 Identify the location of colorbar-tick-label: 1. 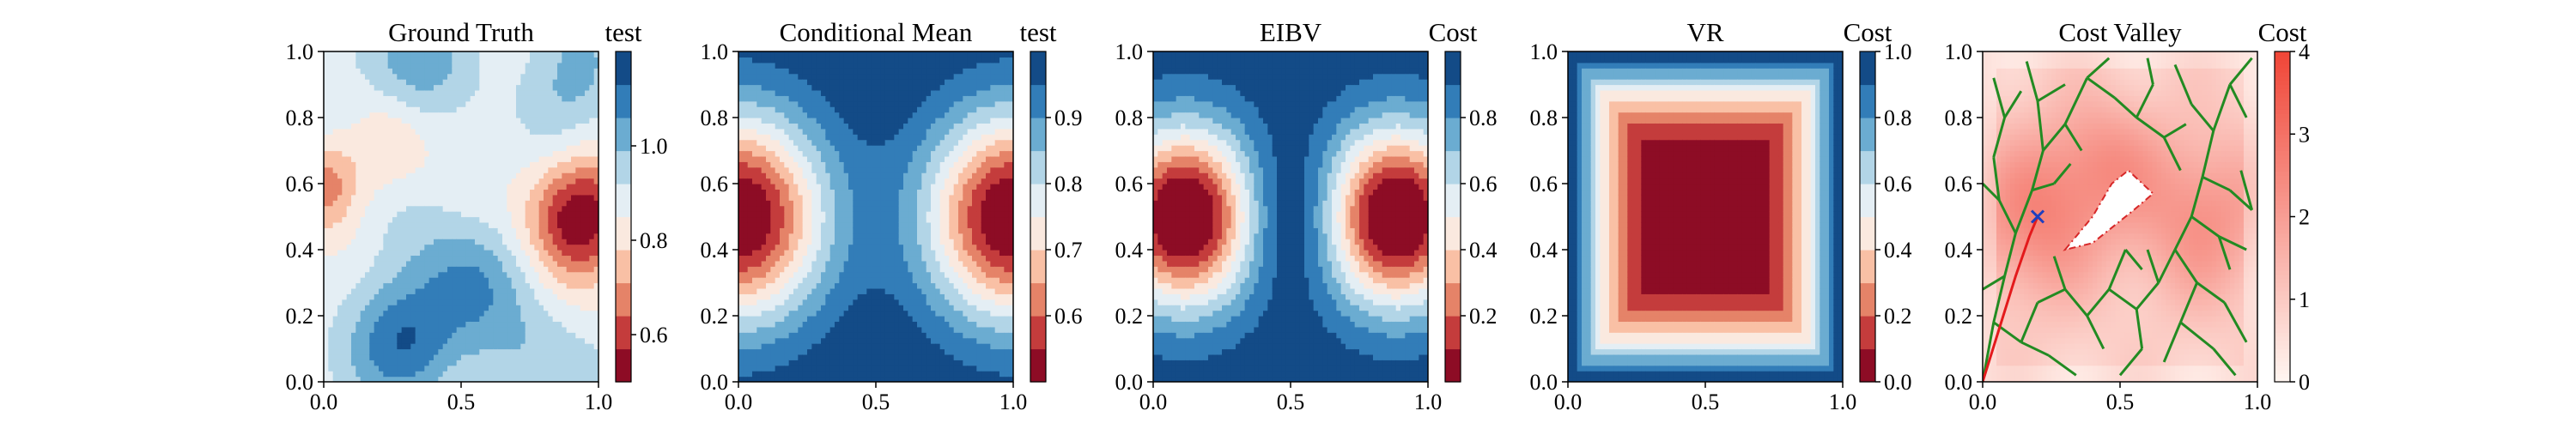
(2304, 299).